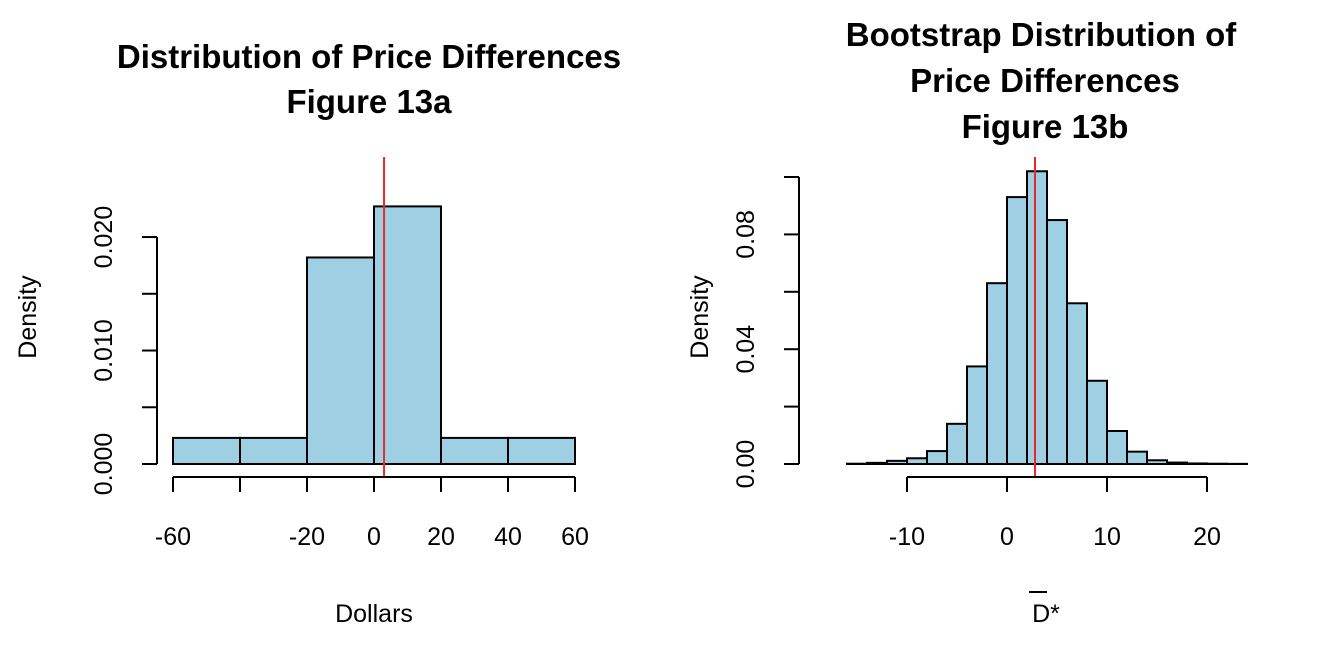  What do you see at coordinates (746, 234) in the screenshot?
I see `chart-13b-y-tick-label: 0.08` at bounding box center [746, 234].